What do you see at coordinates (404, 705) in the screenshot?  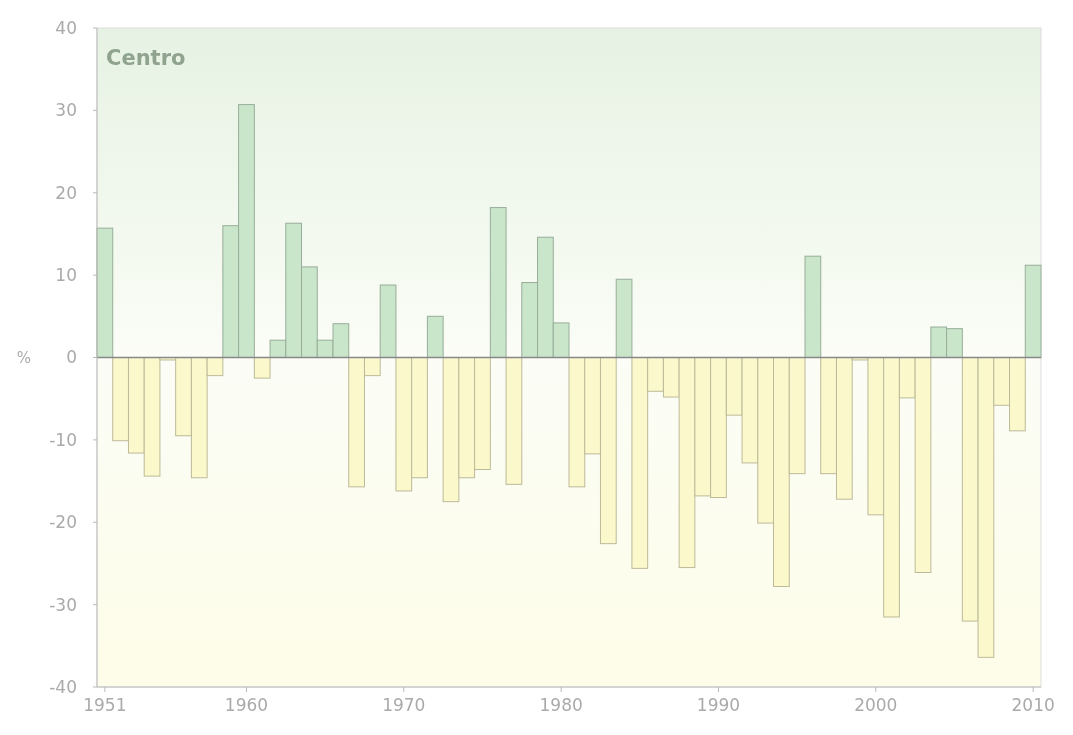 I see `x-tick-label: 1970` at bounding box center [404, 705].